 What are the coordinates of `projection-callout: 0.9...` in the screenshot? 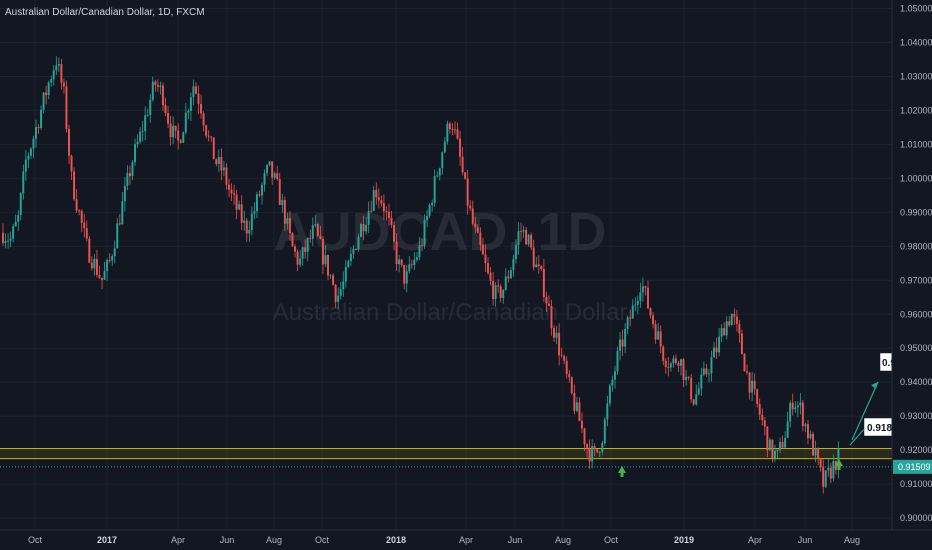 It's located at (891, 362).